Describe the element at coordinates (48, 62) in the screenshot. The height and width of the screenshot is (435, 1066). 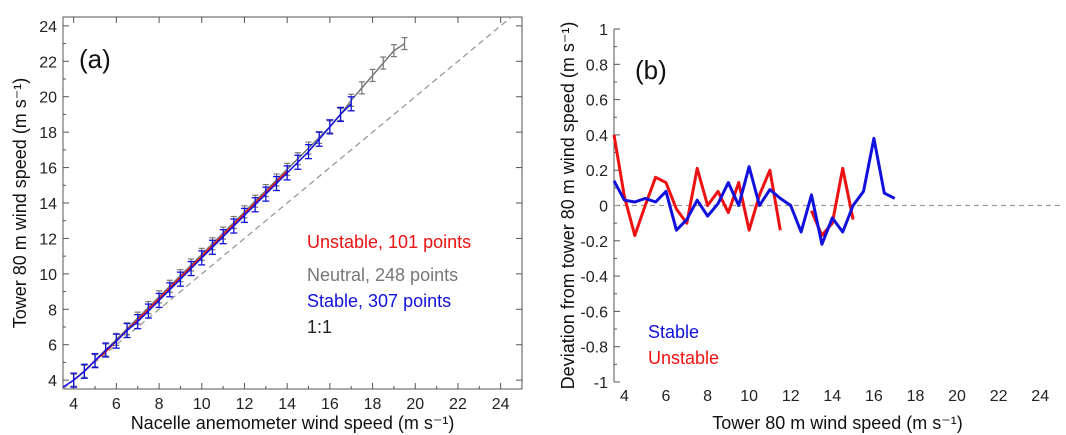
I see `y-tick-label: 22` at that location.